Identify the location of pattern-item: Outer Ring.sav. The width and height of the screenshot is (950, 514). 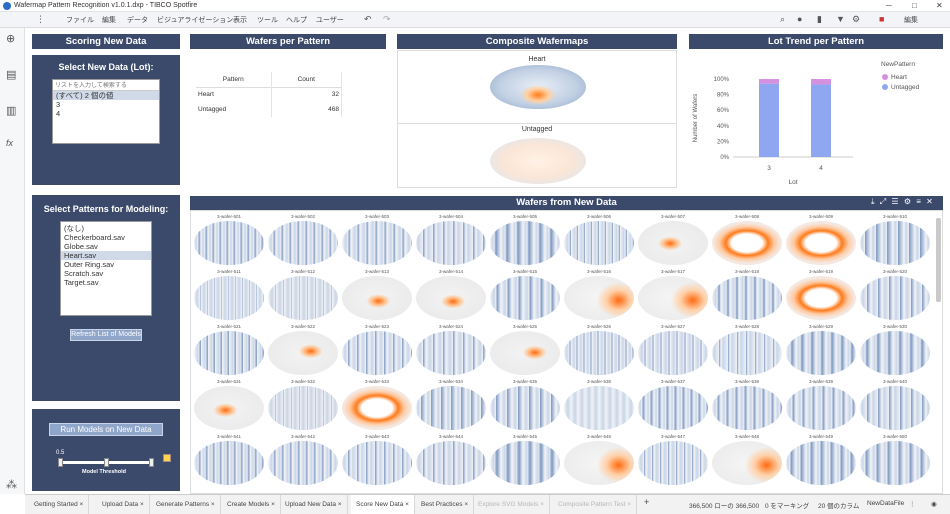
(89, 264).